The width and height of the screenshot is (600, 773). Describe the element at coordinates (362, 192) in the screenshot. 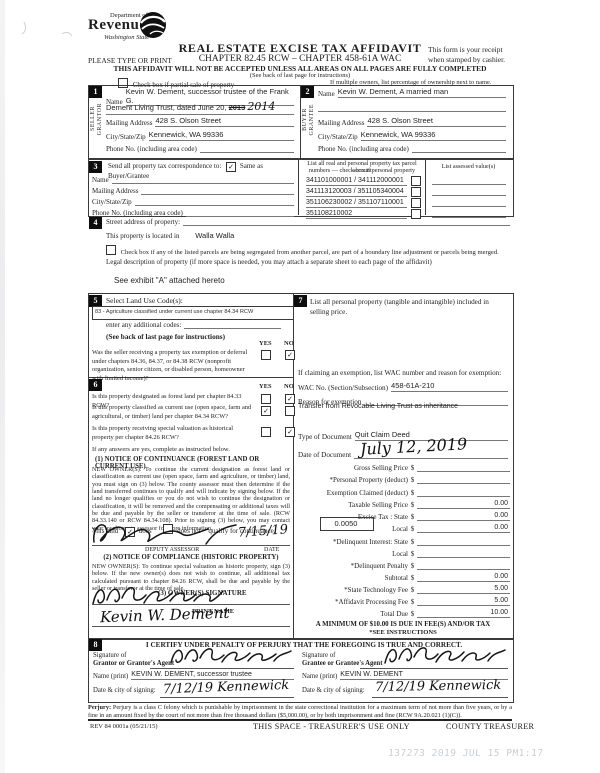

I see `parcel-row: 341113120003 / 351105340004` at that location.